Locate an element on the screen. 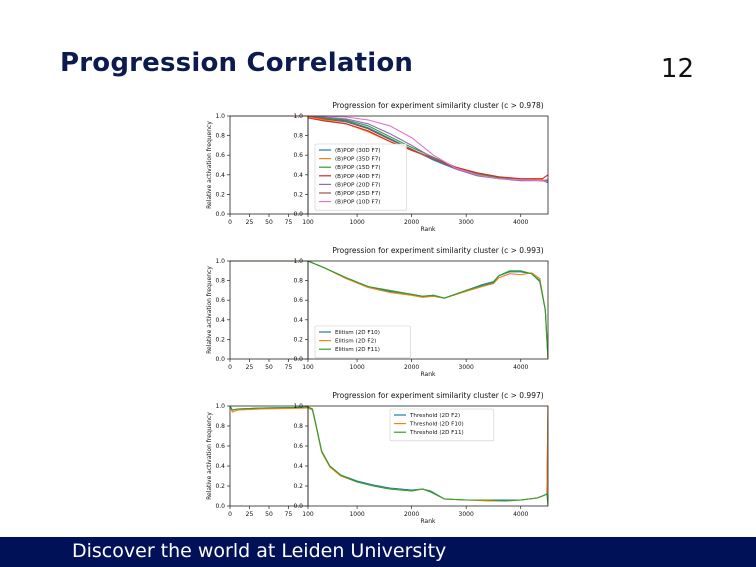  legend-label: Threshold (2D F2) is located at coordinates (434, 416).